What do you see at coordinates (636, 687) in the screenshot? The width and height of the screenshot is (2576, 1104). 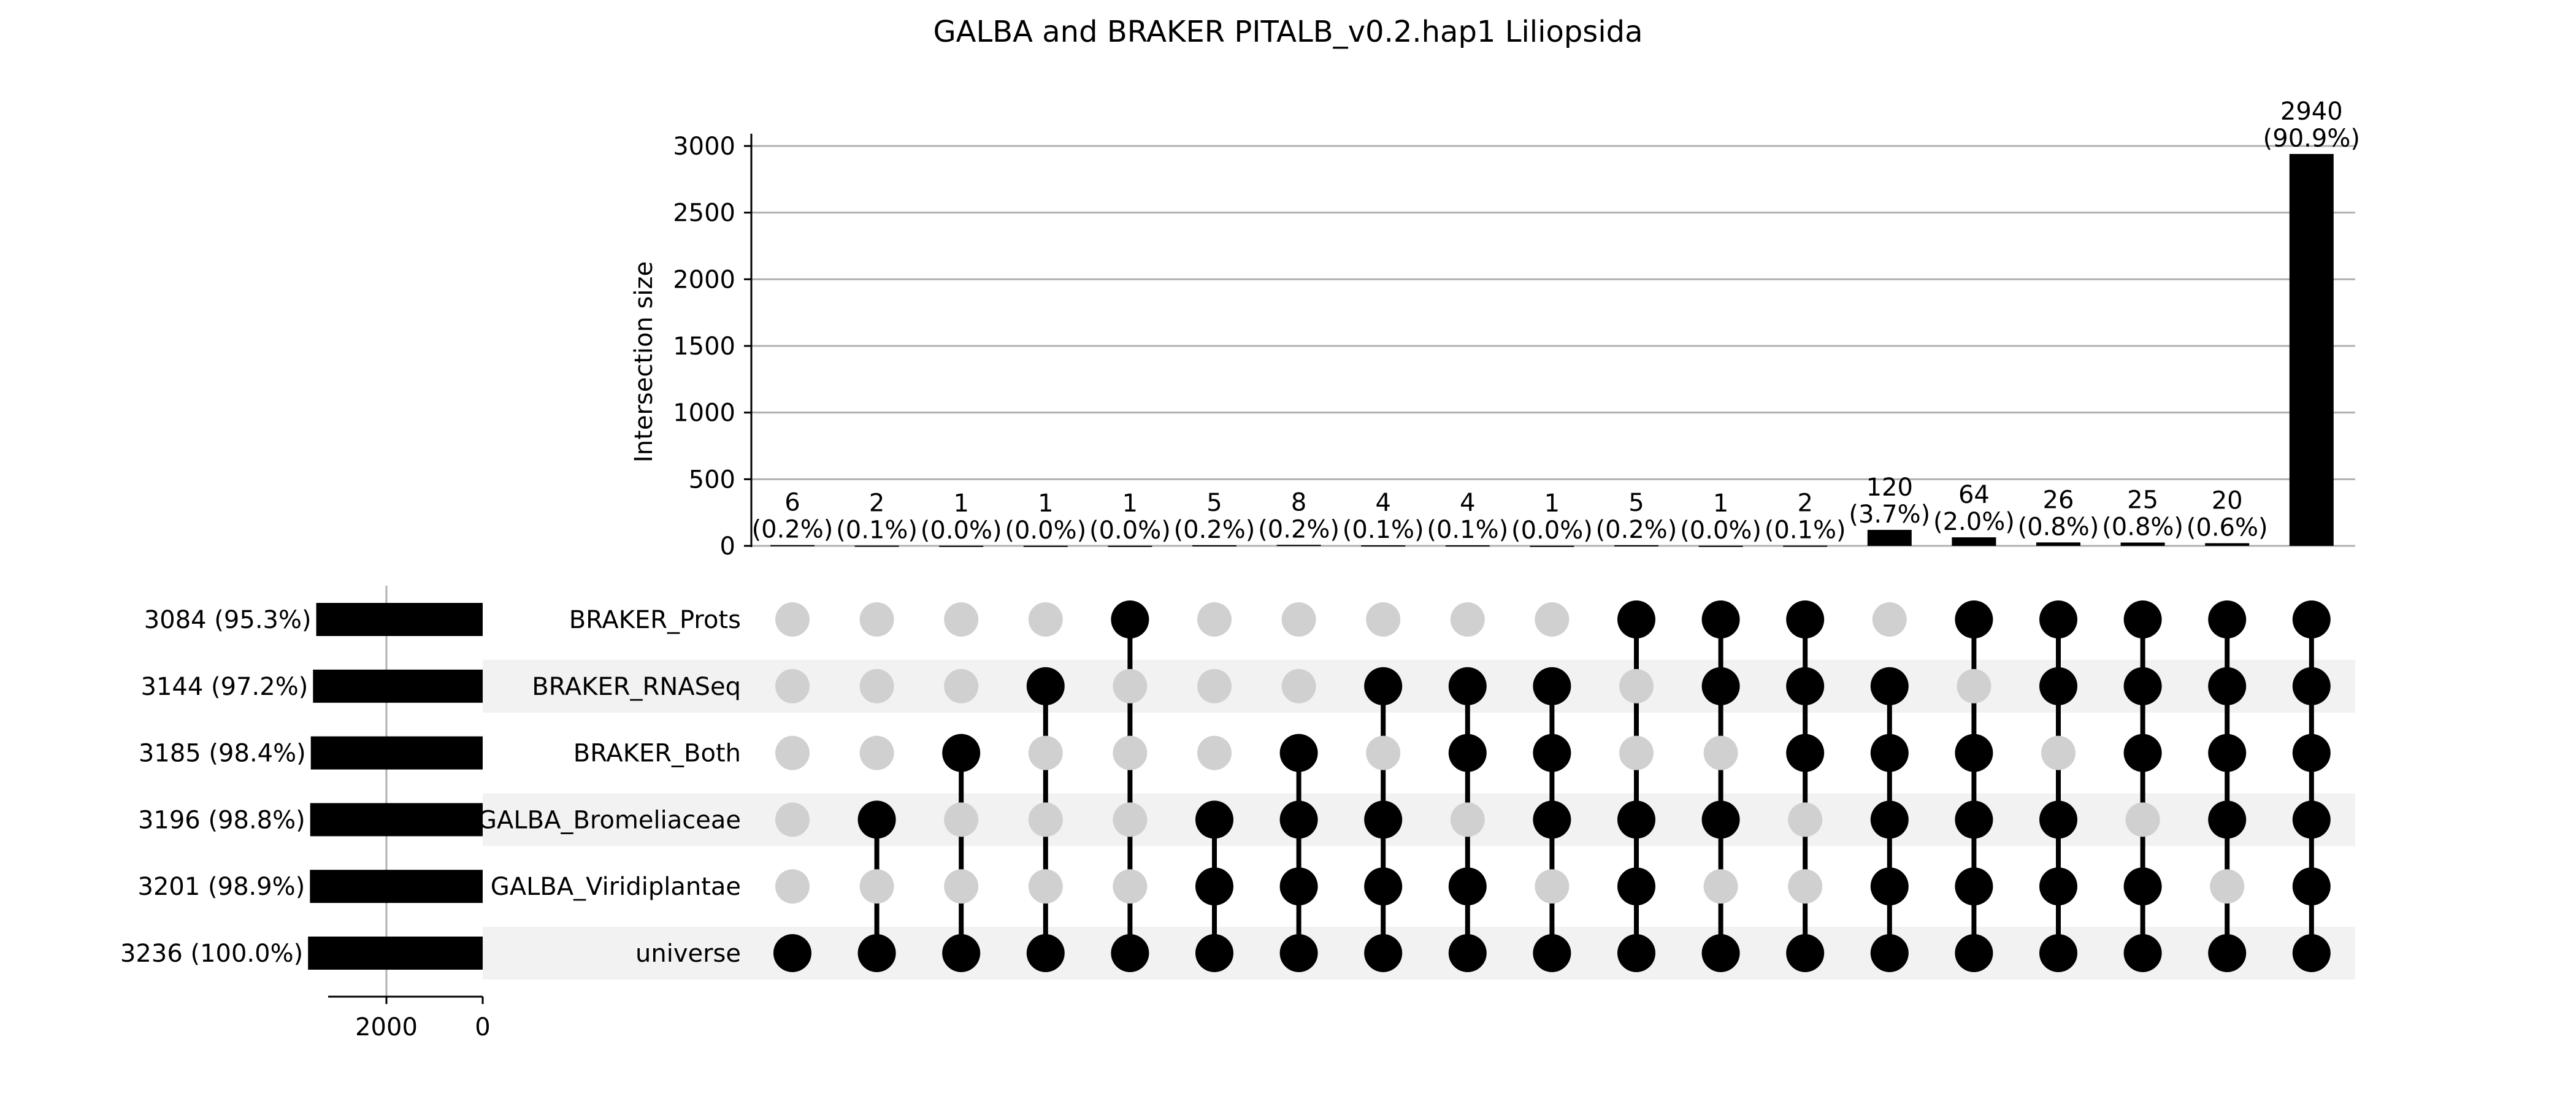 I see `set-name-label: BRAKER_RNASeq` at bounding box center [636, 687].